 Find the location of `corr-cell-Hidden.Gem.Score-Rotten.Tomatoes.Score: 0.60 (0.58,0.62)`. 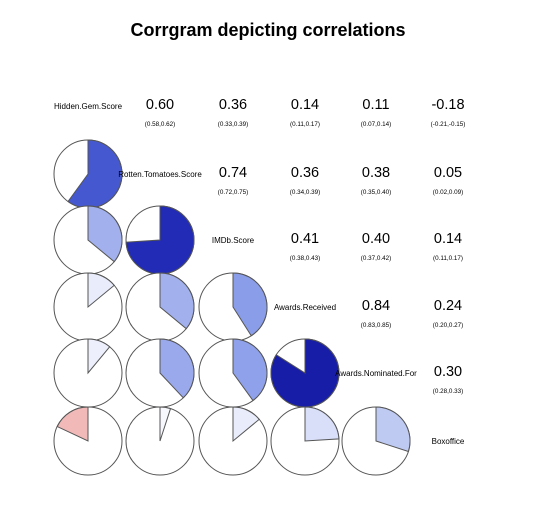

corr-cell-Hidden.Gem.Score-Rotten.Tomatoes.Score: 0.60 (0.58,0.62) is located at coordinates (160, 112).